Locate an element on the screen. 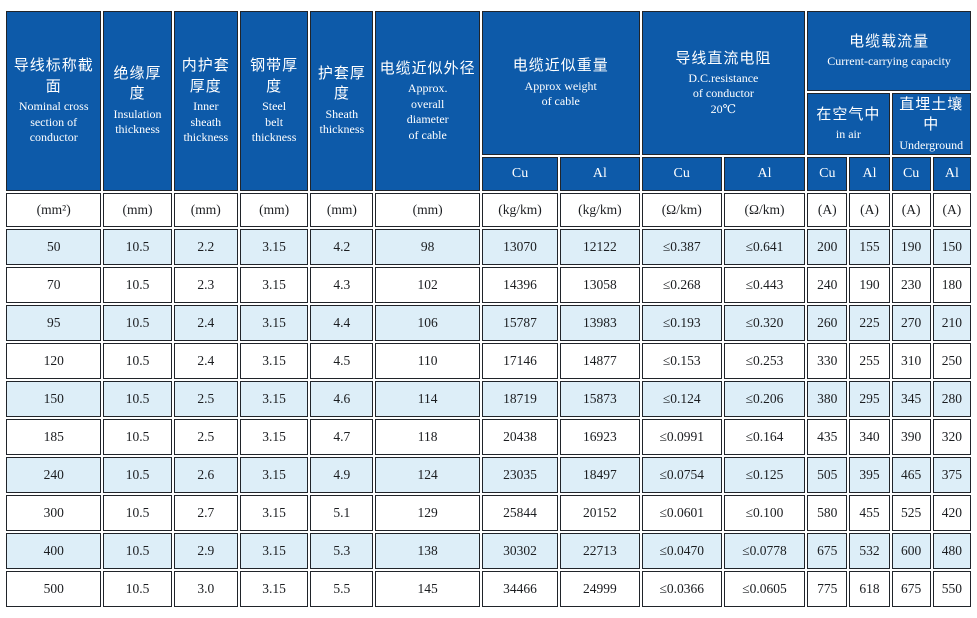  col-header-current-capacity: 电缆载流量 Current-carrying capacity is located at coordinates (889, 51).